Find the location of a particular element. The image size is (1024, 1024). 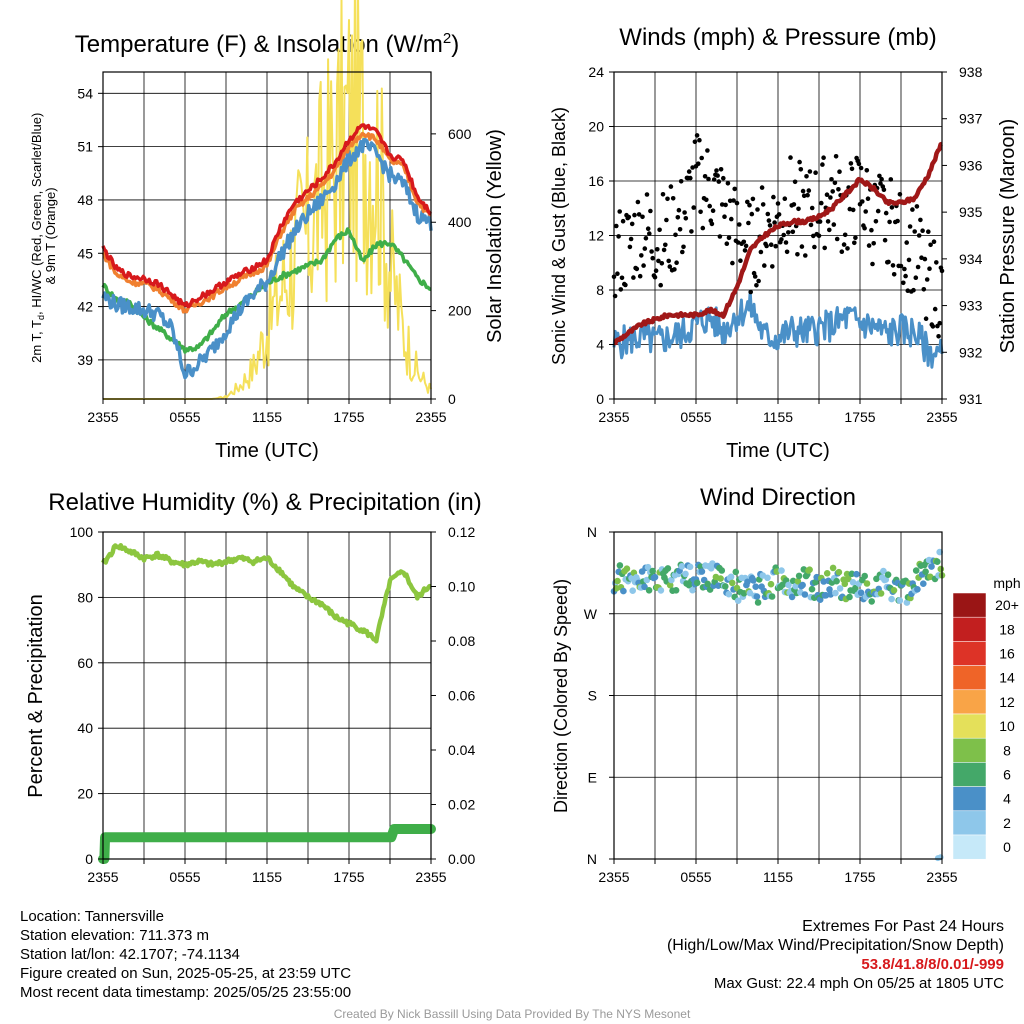

x-tick-label: 1155 is located at coordinates (267, 877).